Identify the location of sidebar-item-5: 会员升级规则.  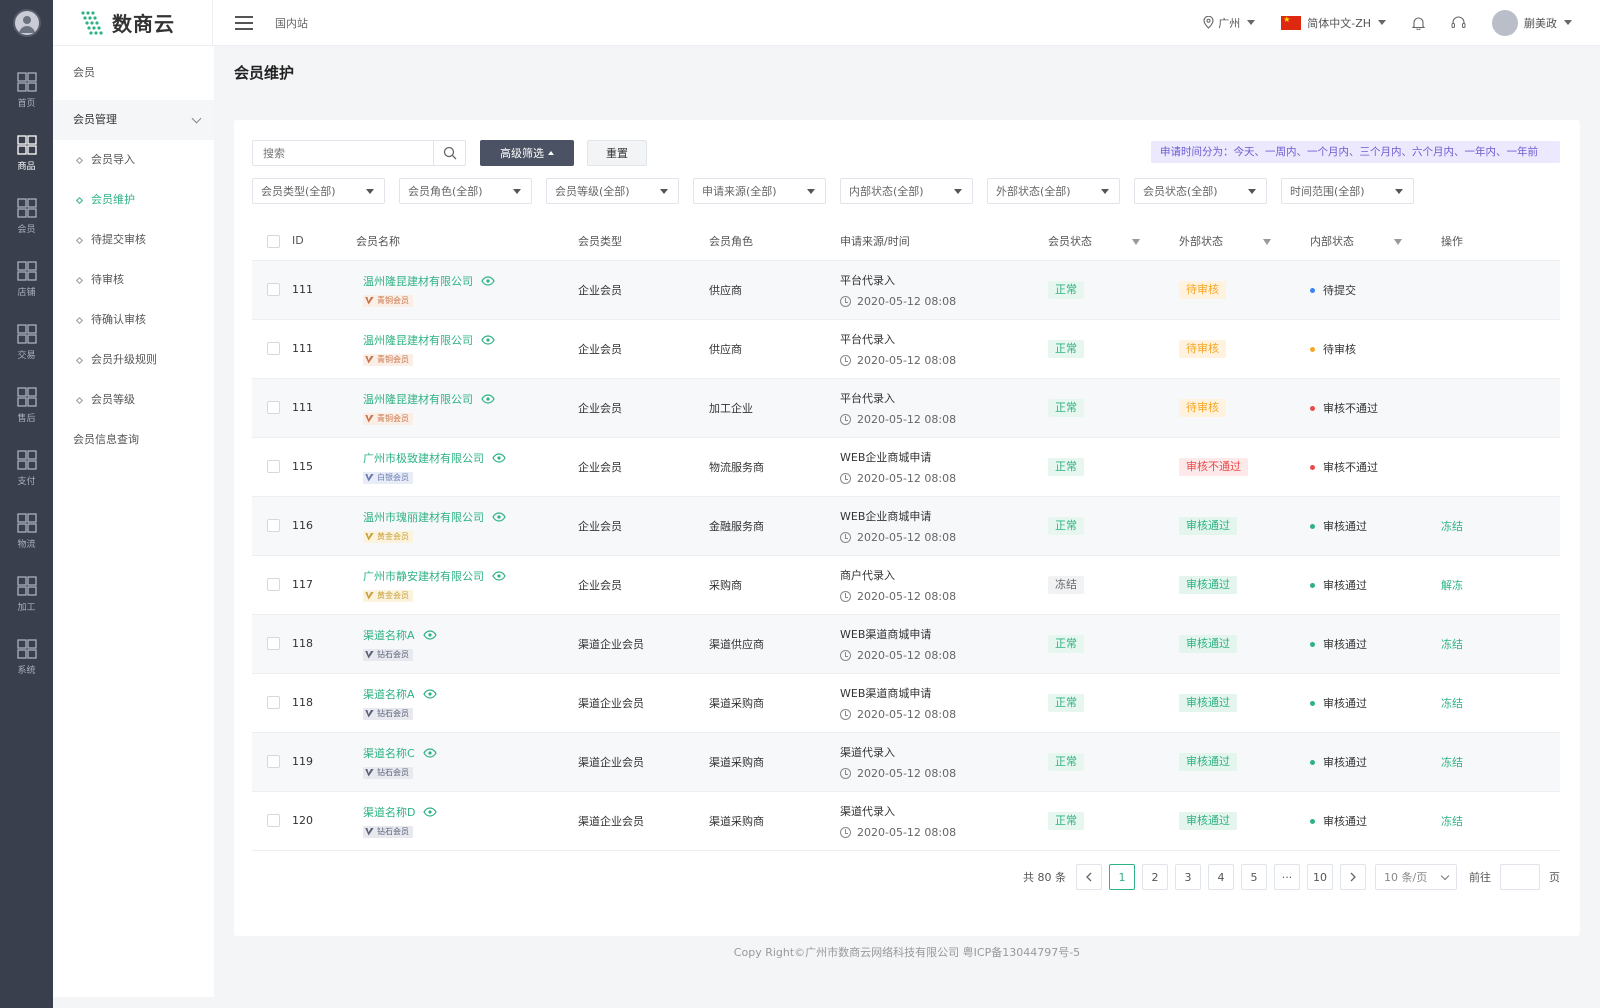
(133, 360).